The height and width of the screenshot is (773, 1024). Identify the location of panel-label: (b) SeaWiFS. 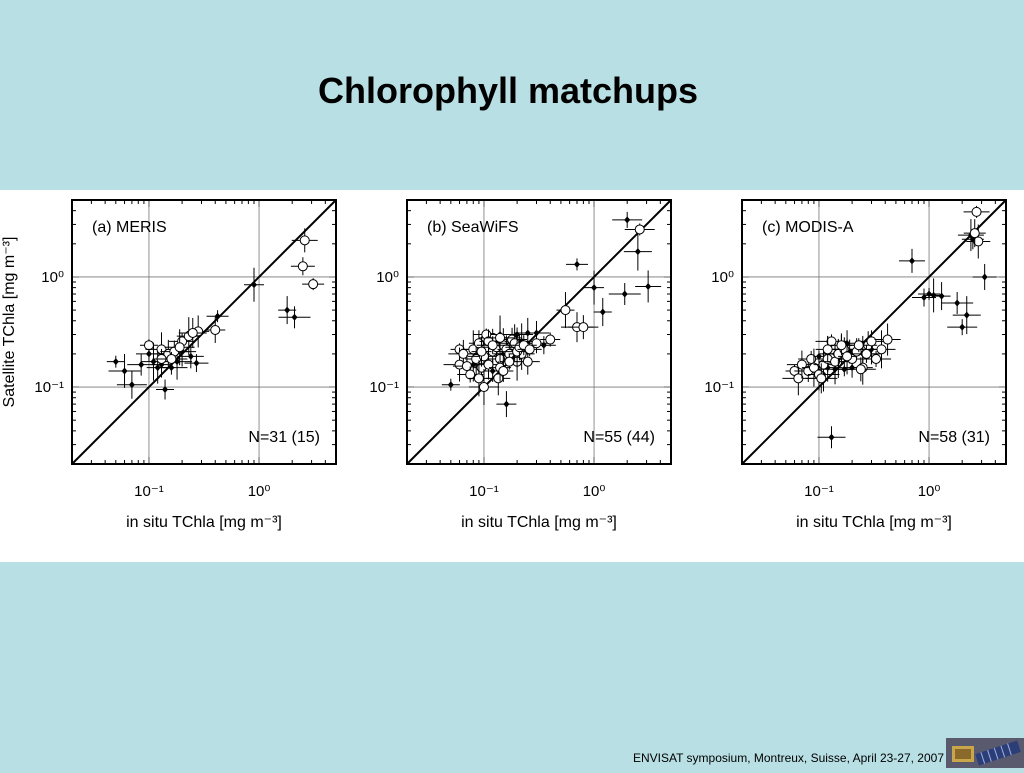
(473, 227).